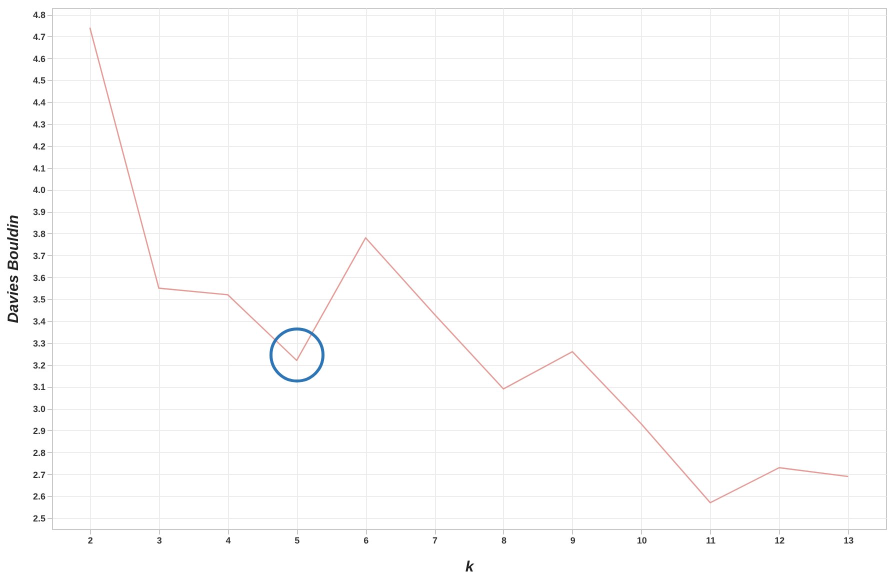 The width and height of the screenshot is (890, 579). Describe the element at coordinates (366, 541) in the screenshot. I see `x-tick-label: 6` at that location.